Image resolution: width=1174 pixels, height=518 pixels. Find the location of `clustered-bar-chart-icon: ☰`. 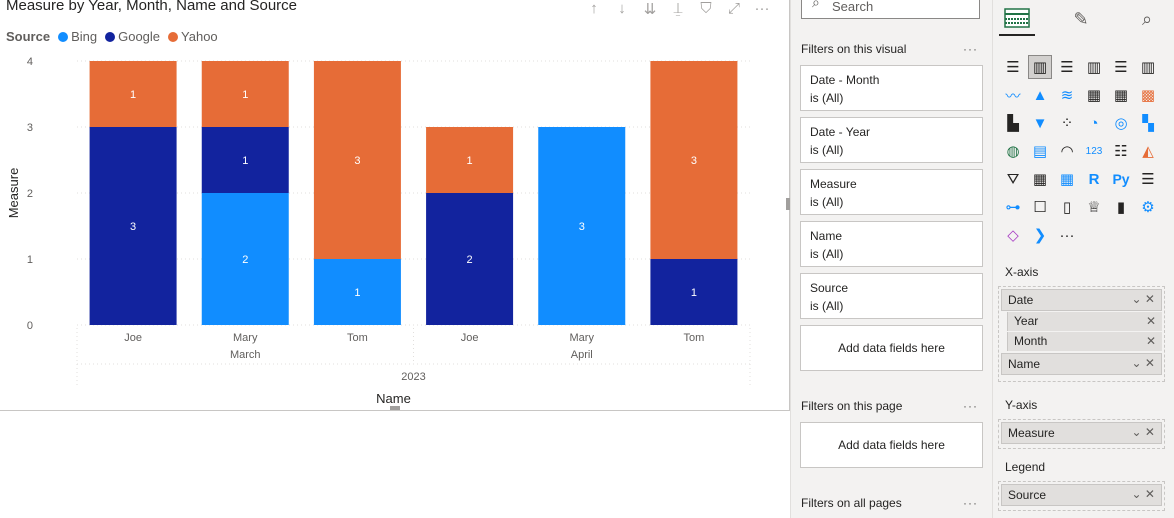

clustered-bar-chart-icon: ☰ is located at coordinates (1067, 67).